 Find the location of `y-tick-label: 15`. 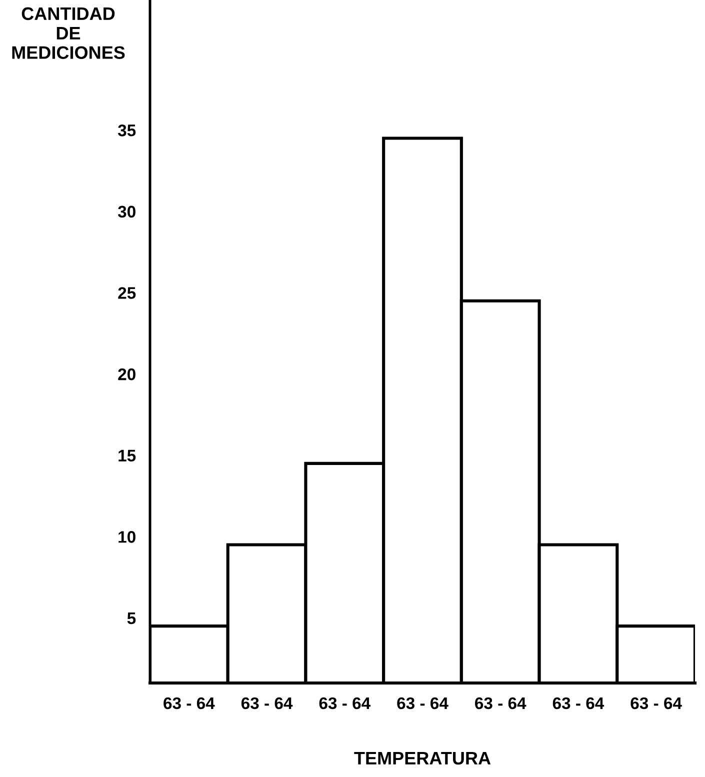

y-tick-label: 15 is located at coordinates (127, 456).